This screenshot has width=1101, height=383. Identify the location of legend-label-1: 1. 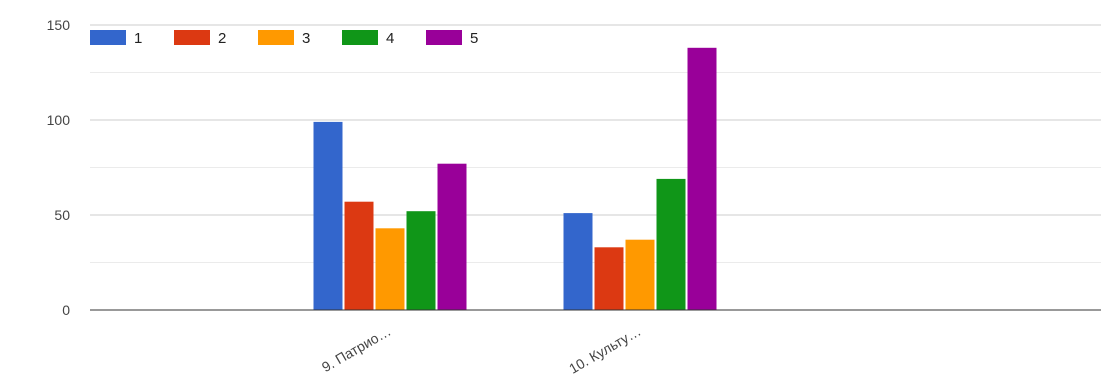
(138, 38).